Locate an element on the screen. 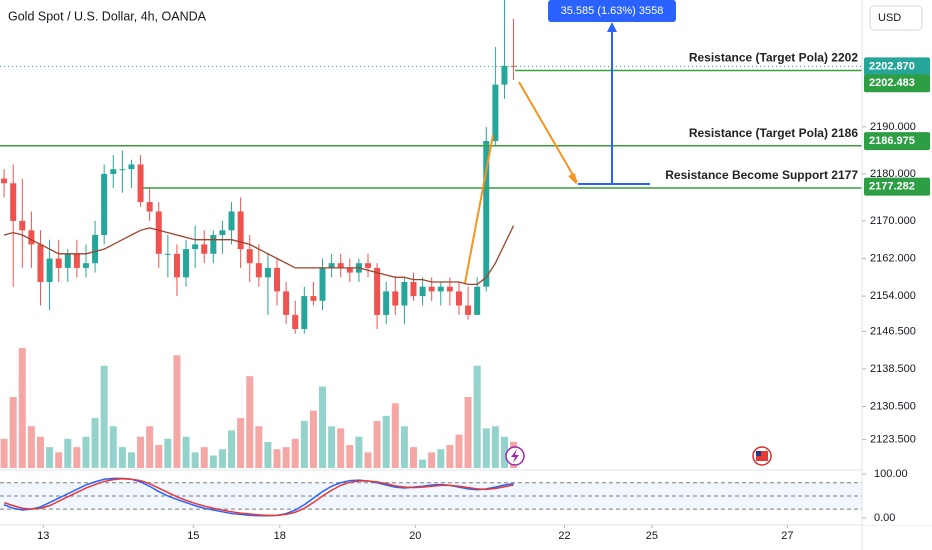  price-badge-label: 2202.870 is located at coordinates (892, 66).